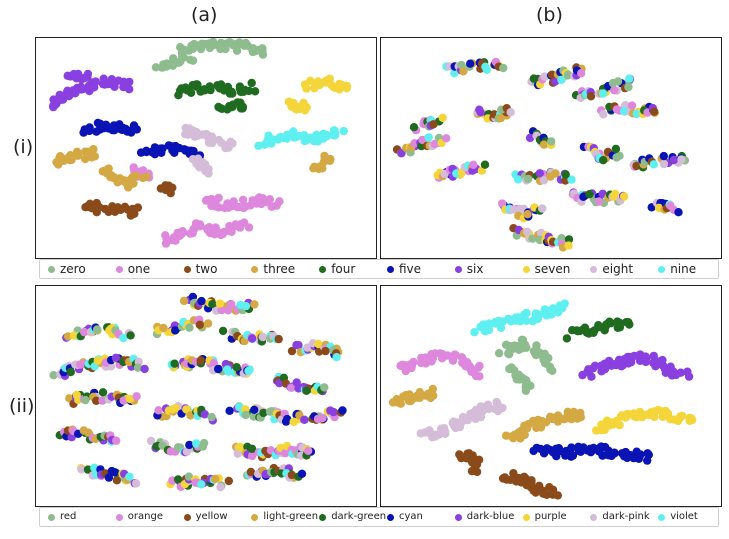  Describe the element at coordinates (544, 517) in the screenshot. I see `legend-item-purple: purple` at that location.